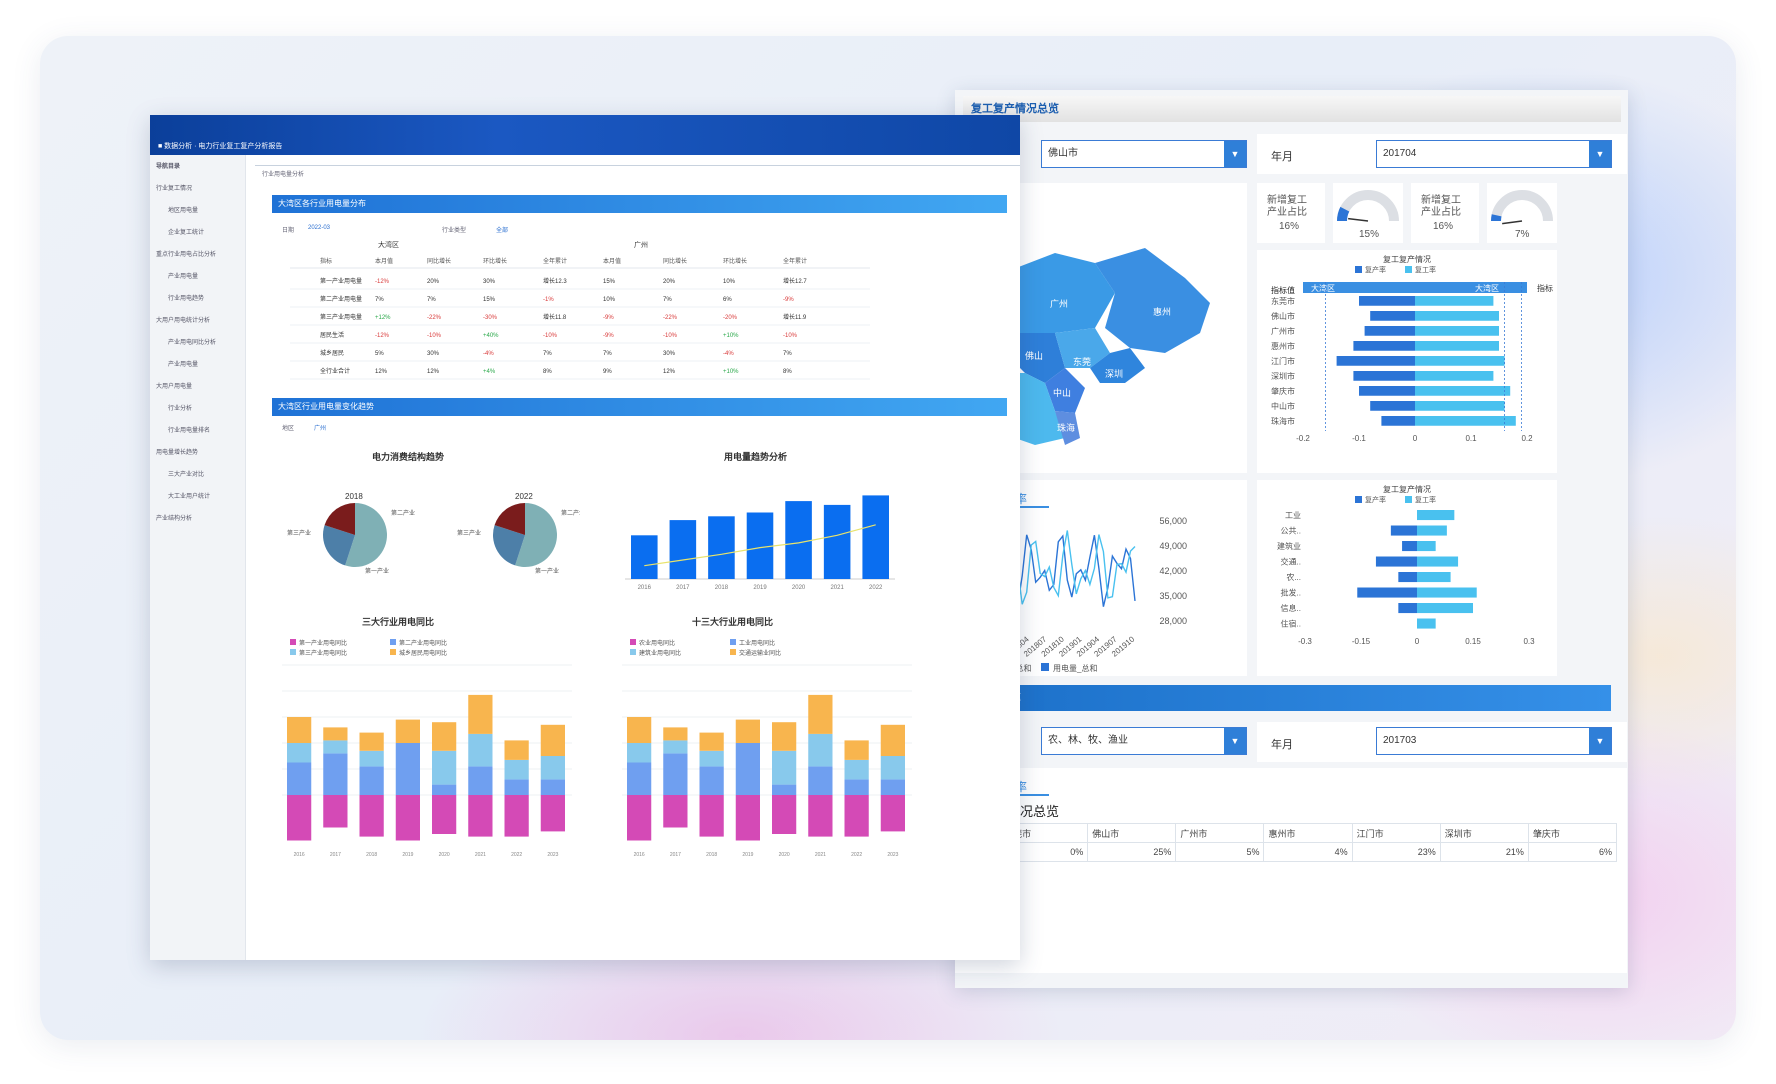 This screenshot has height=1084, width=1776. I want to click on sidebar-item: 产业结构分析, so click(174, 519).